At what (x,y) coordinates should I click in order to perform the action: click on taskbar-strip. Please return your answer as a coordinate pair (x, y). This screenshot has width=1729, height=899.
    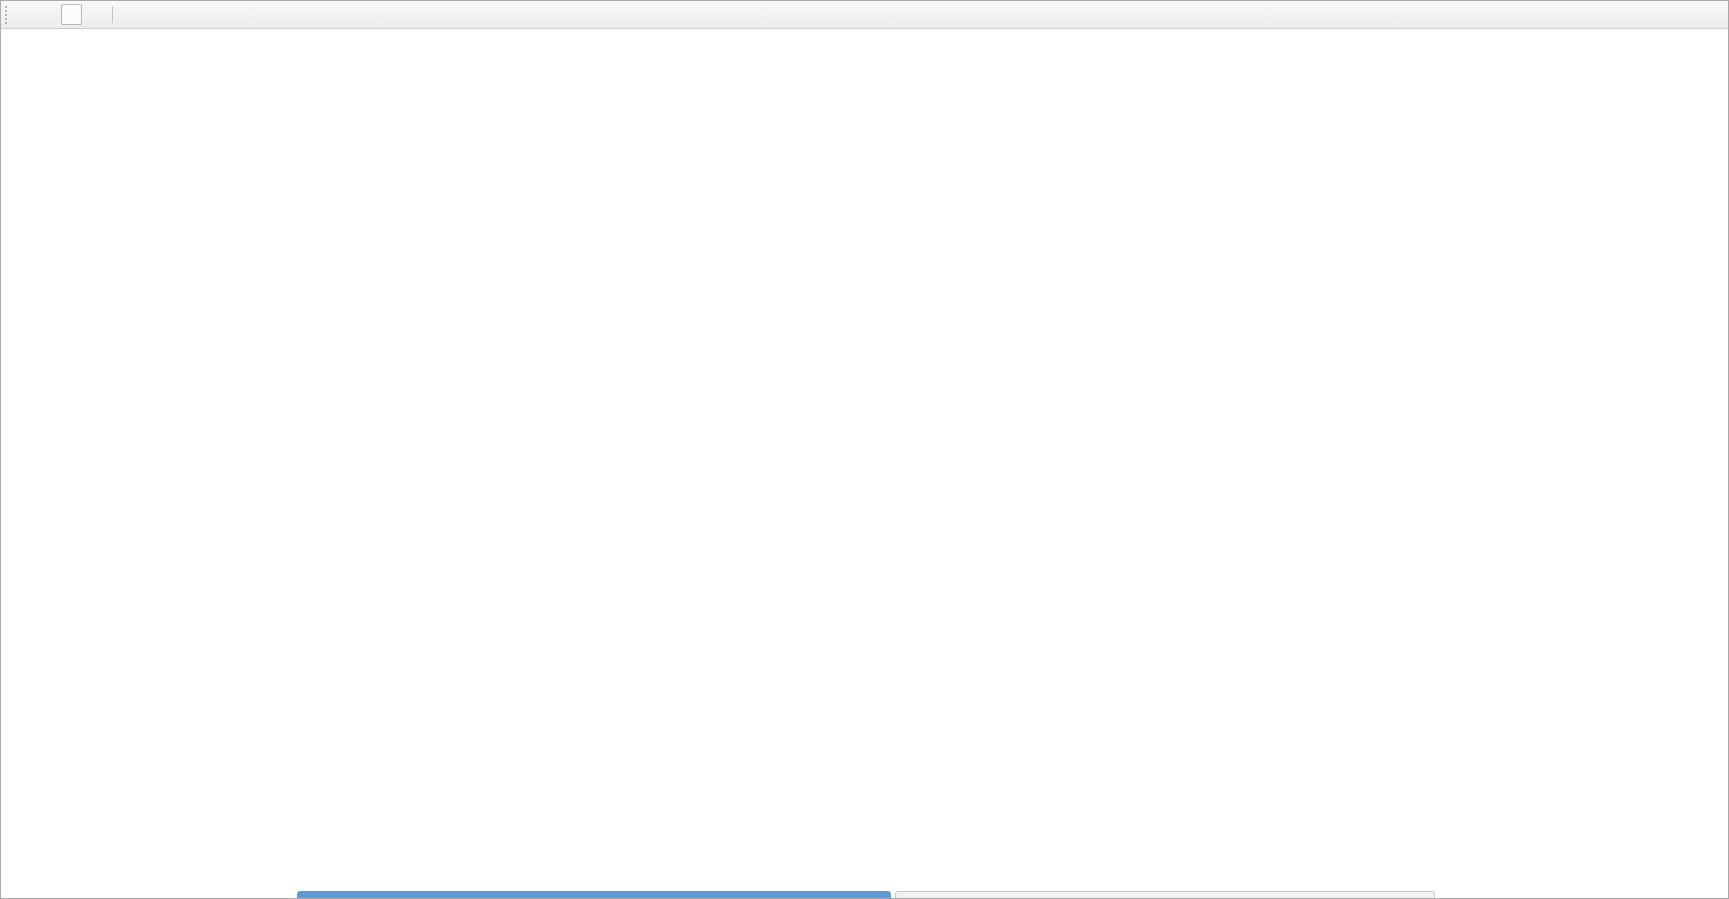
    Looking at the image, I should click on (864, 894).